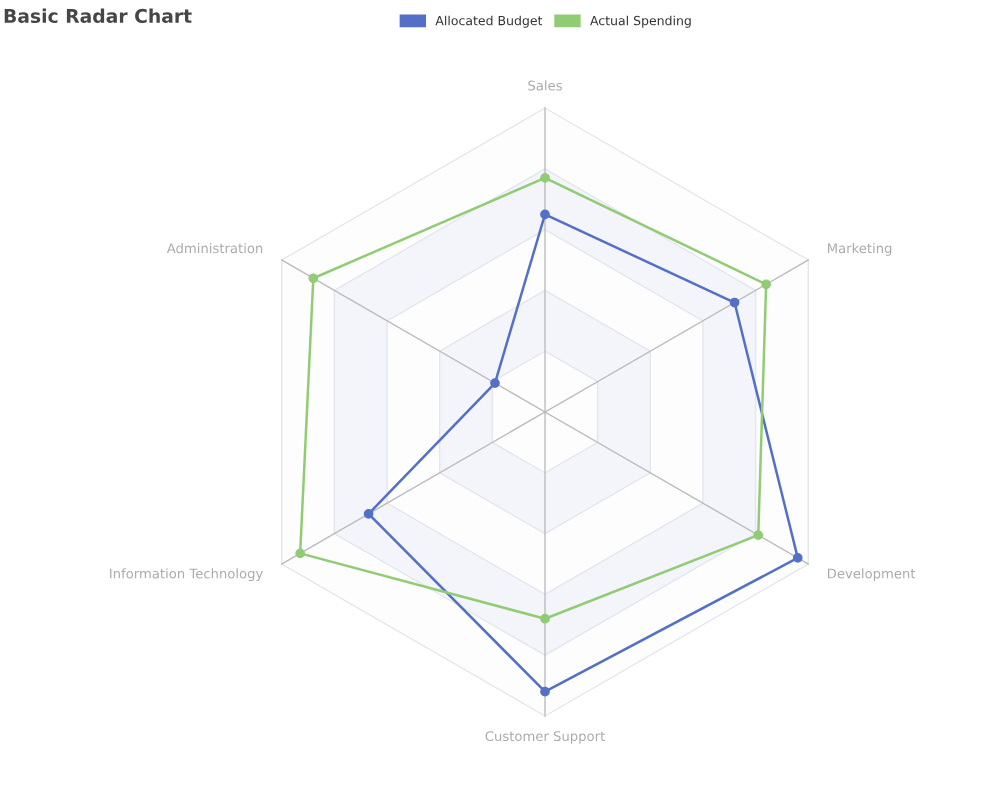 This screenshot has height=800, width=1002. What do you see at coordinates (545, 85) in the screenshot?
I see `spoke-label: Sales` at bounding box center [545, 85].